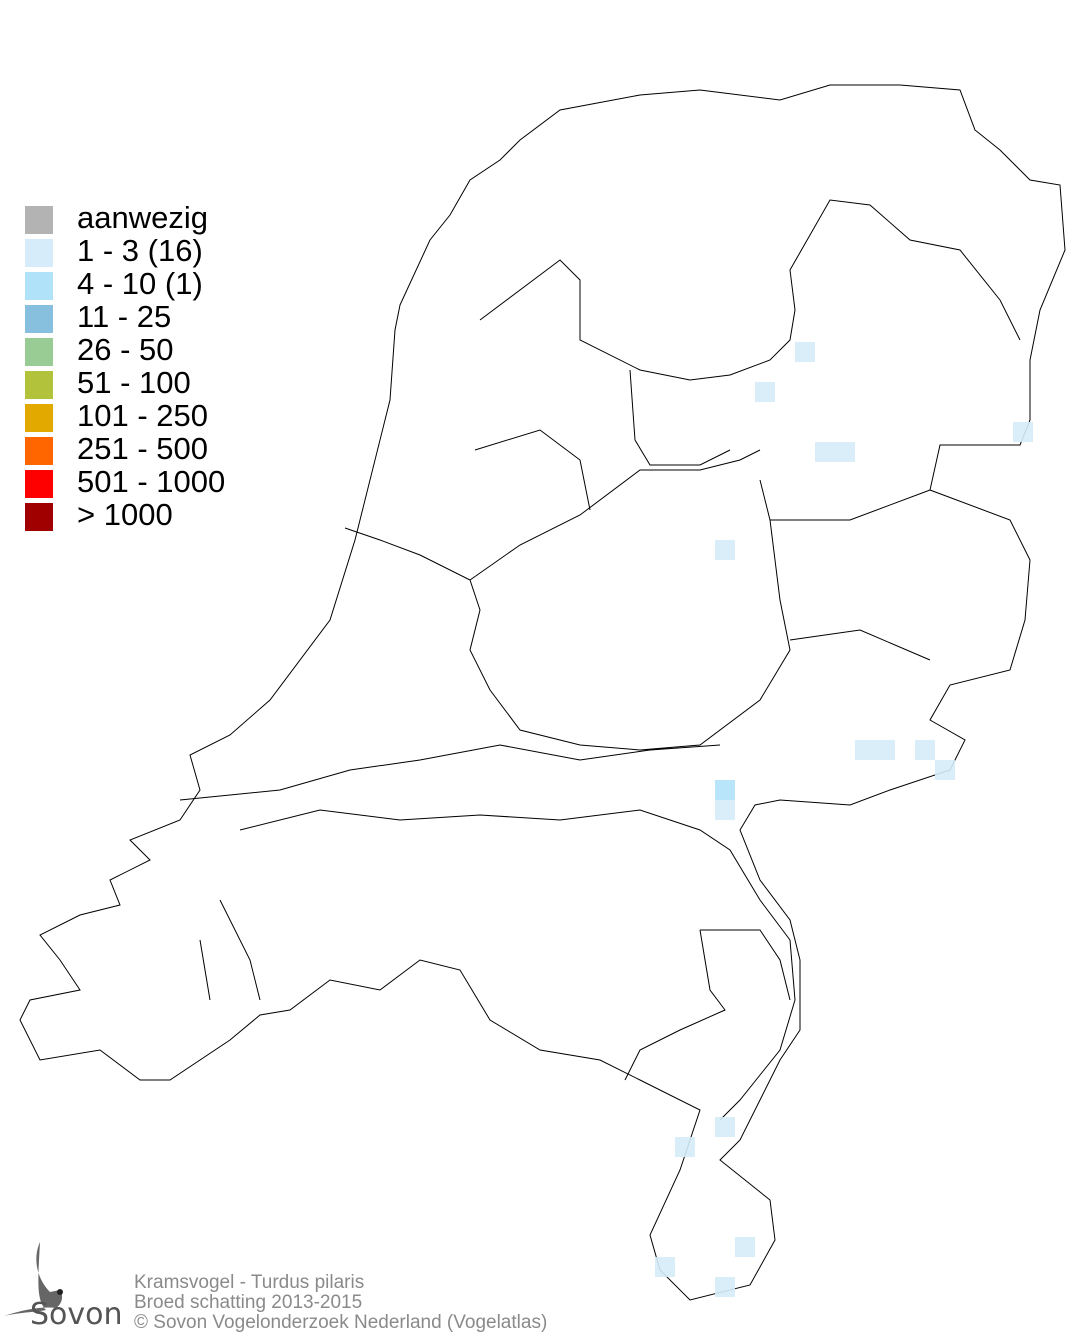 The image size is (1074, 1340). Describe the element at coordinates (76, 1314) in the screenshot. I see `logo-text: Sovon` at that location.